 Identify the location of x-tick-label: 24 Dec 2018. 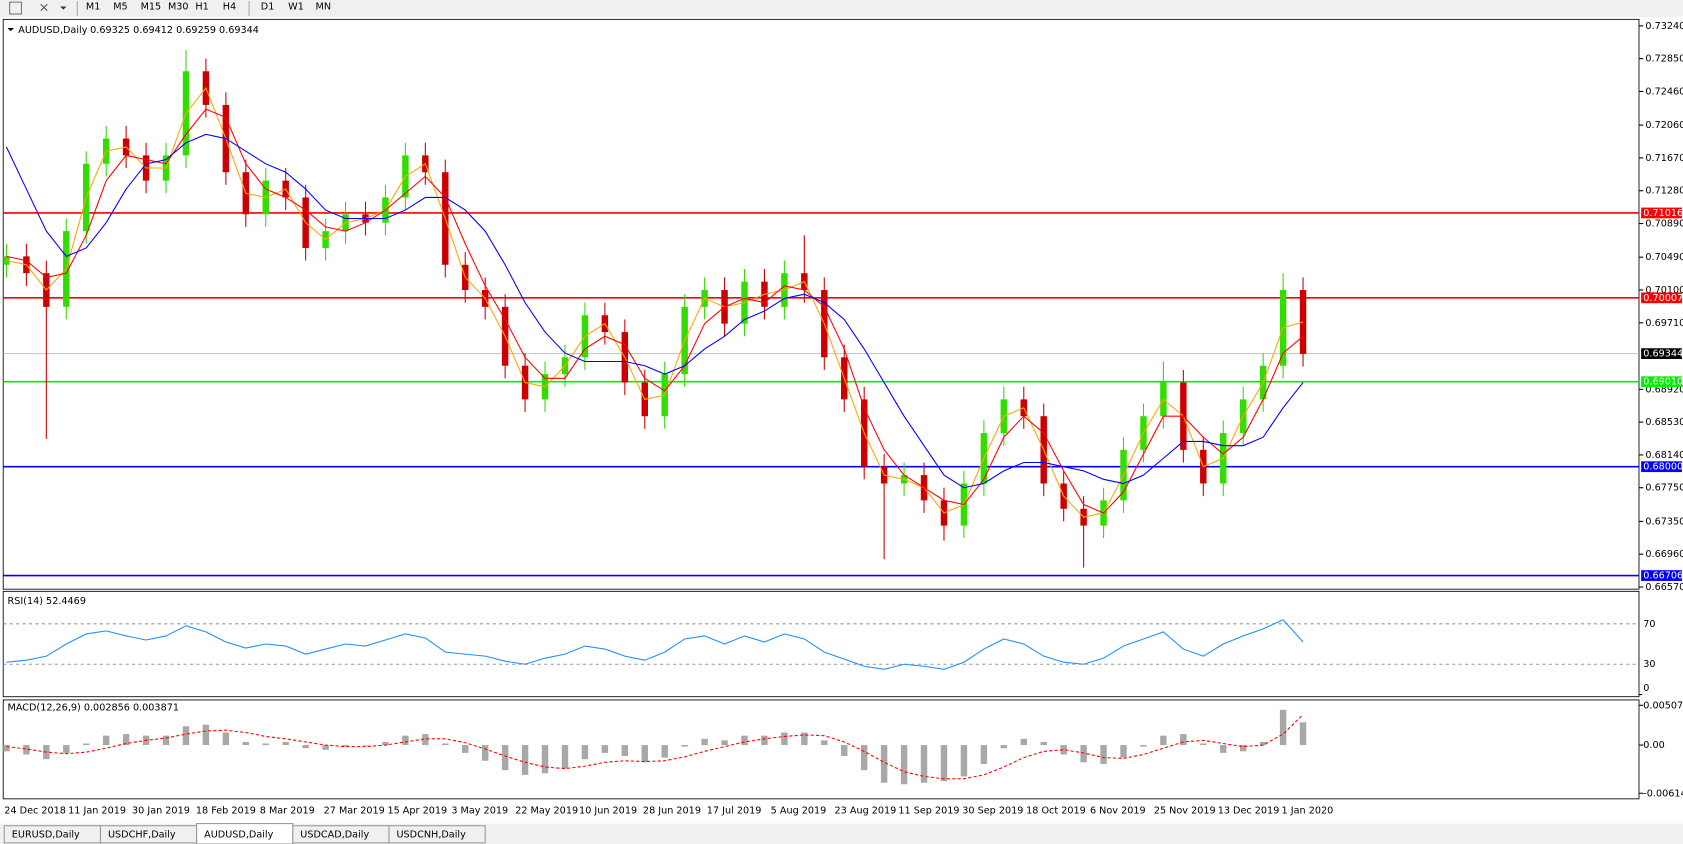
(35, 811).